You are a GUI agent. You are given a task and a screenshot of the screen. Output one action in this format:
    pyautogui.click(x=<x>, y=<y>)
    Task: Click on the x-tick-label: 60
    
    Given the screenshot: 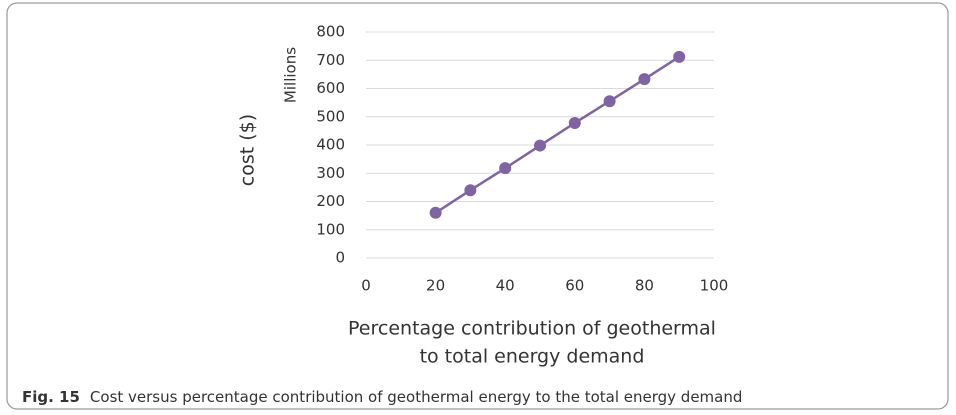 What is the action you would take?
    pyautogui.click(x=574, y=286)
    